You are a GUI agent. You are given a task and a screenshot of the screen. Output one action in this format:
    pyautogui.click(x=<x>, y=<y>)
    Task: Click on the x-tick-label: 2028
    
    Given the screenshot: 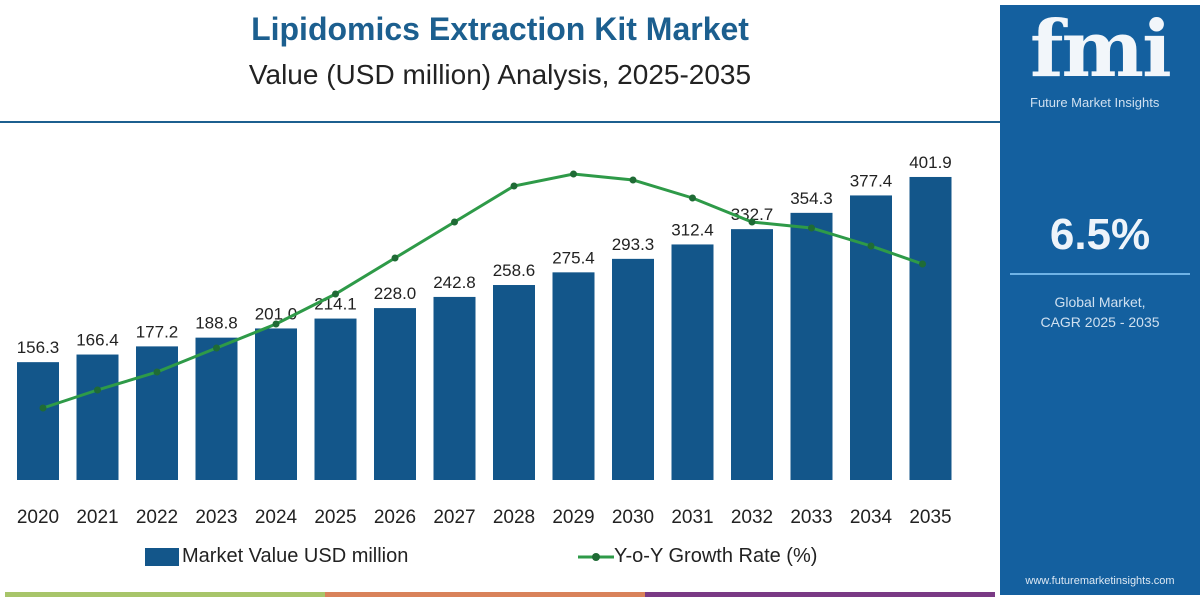 What is the action you would take?
    pyautogui.click(x=514, y=517)
    